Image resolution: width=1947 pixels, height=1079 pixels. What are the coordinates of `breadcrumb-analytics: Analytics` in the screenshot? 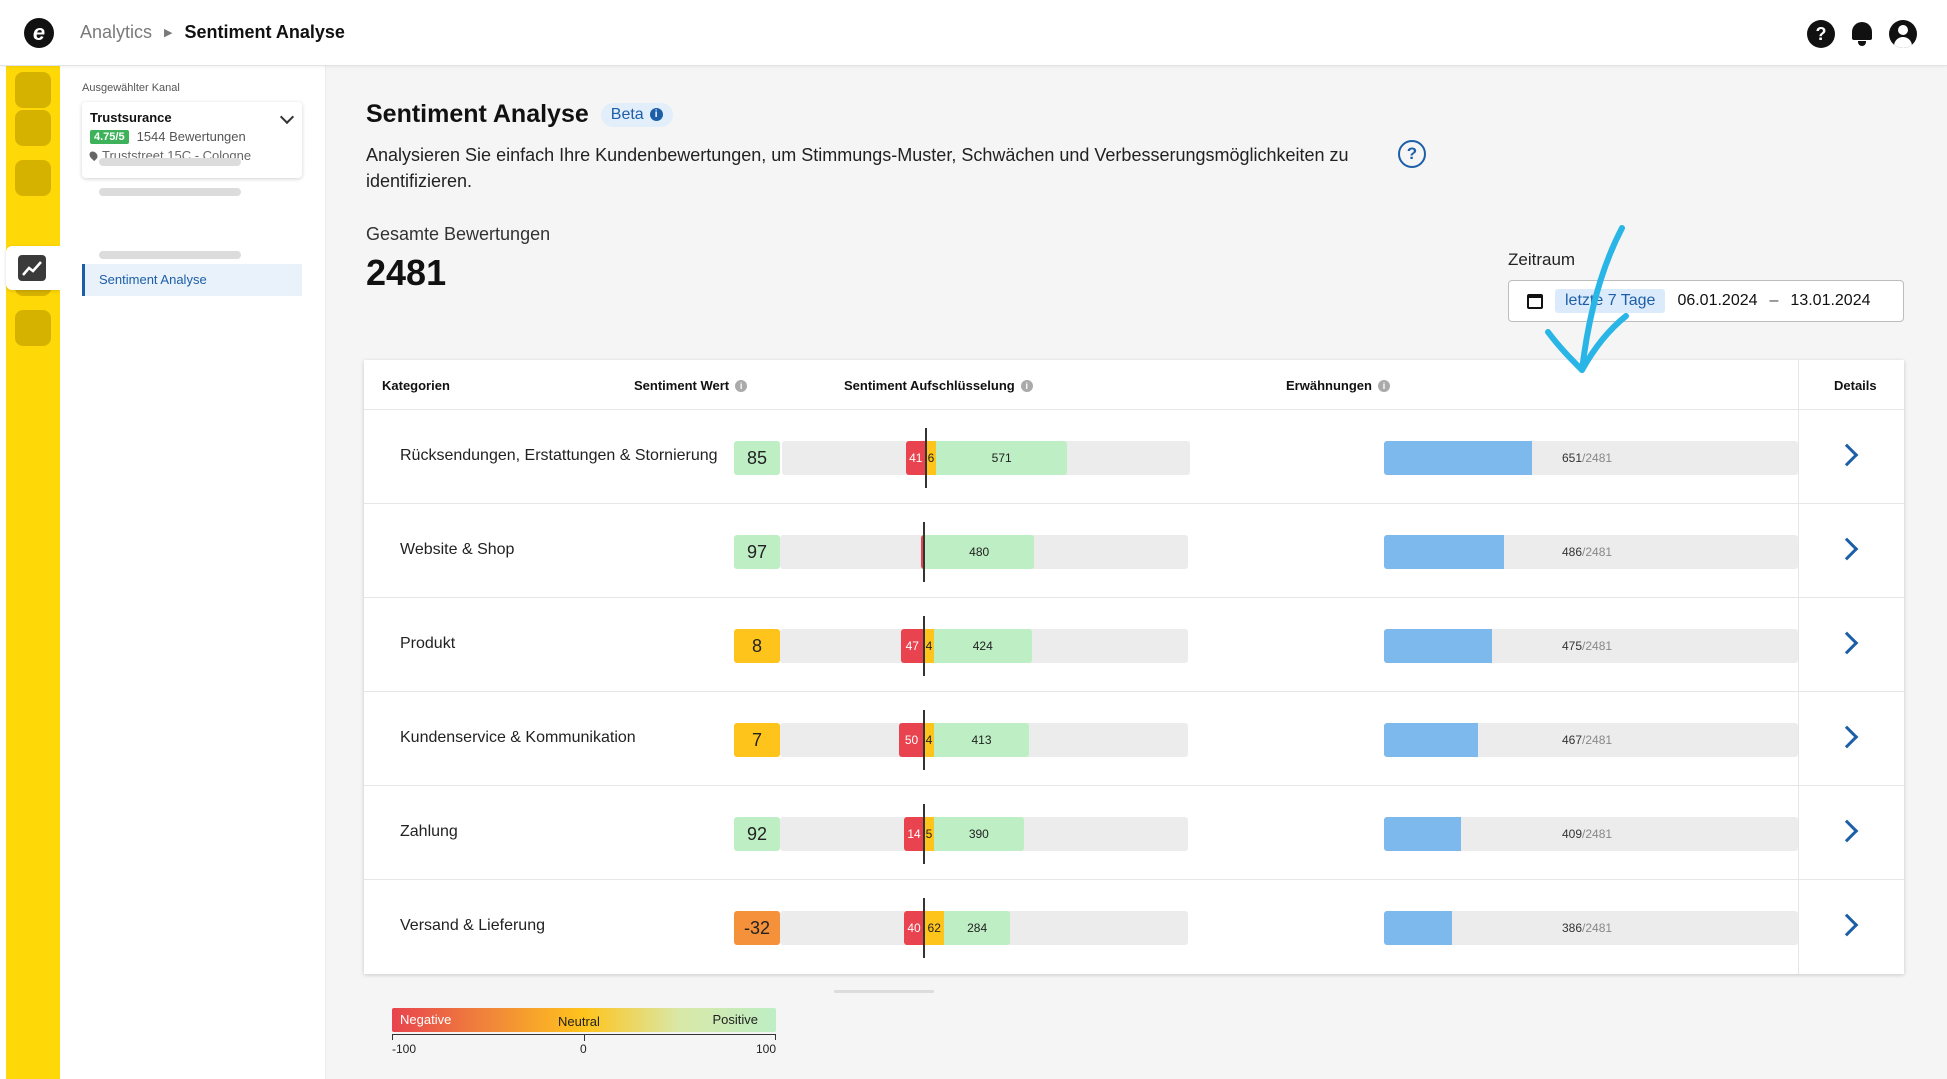 It's located at (116, 32).